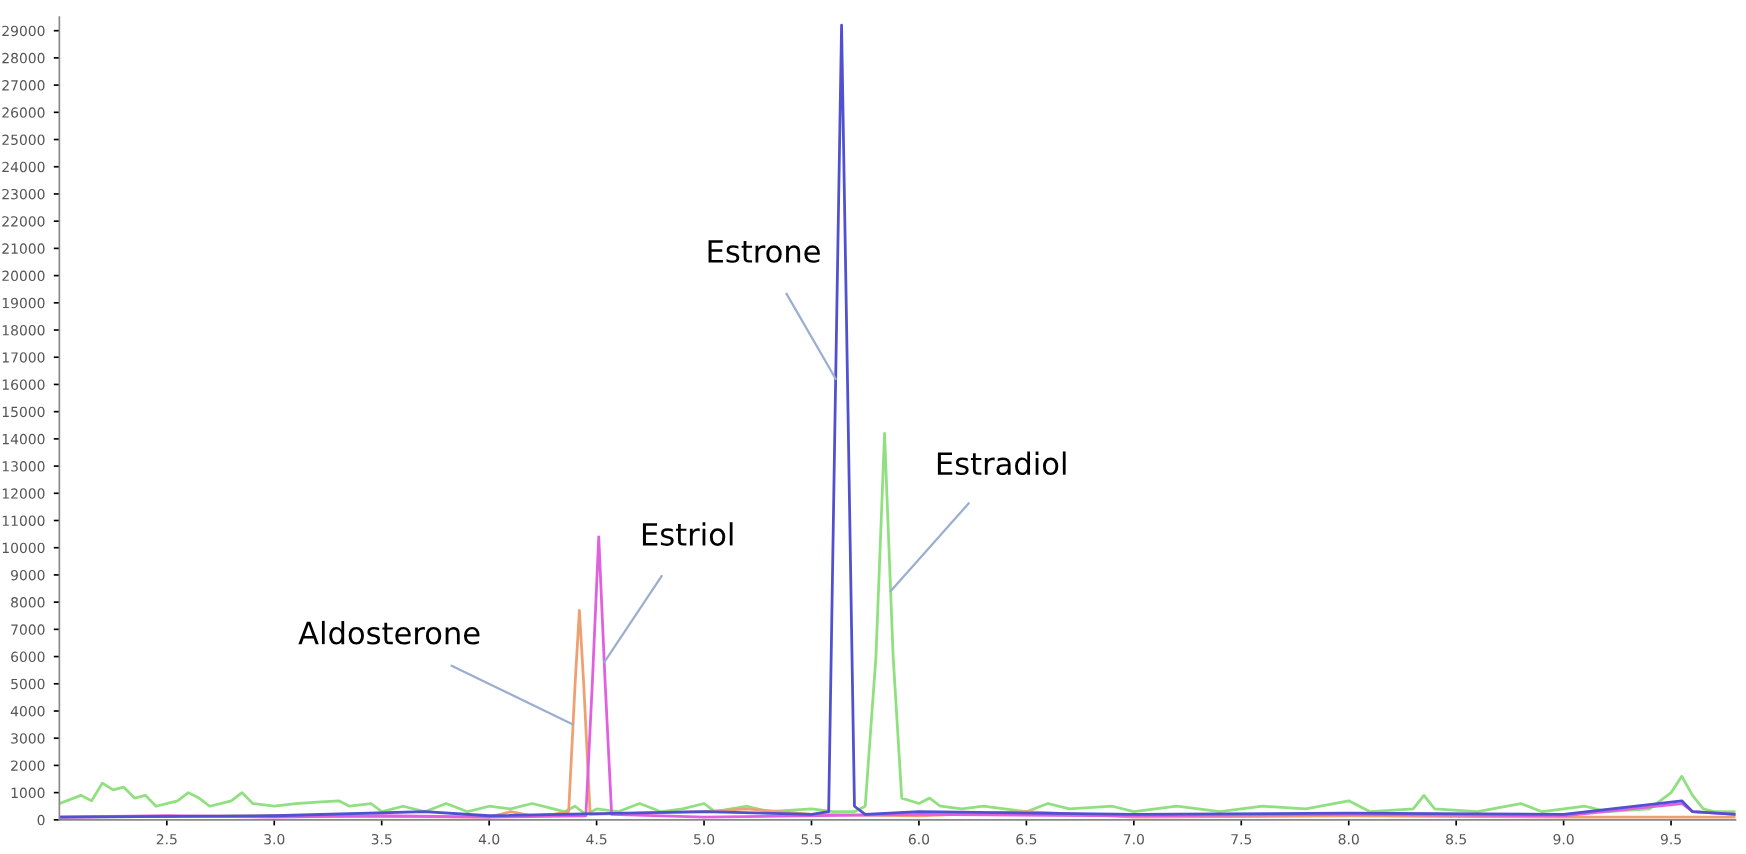 Image resolution: width=1746 pixels, height=854 pixels. What do you see at coordinates (389, 632) in the screenshot?
I see `annotation: Aldosterone` at bounding box center [389, 632].